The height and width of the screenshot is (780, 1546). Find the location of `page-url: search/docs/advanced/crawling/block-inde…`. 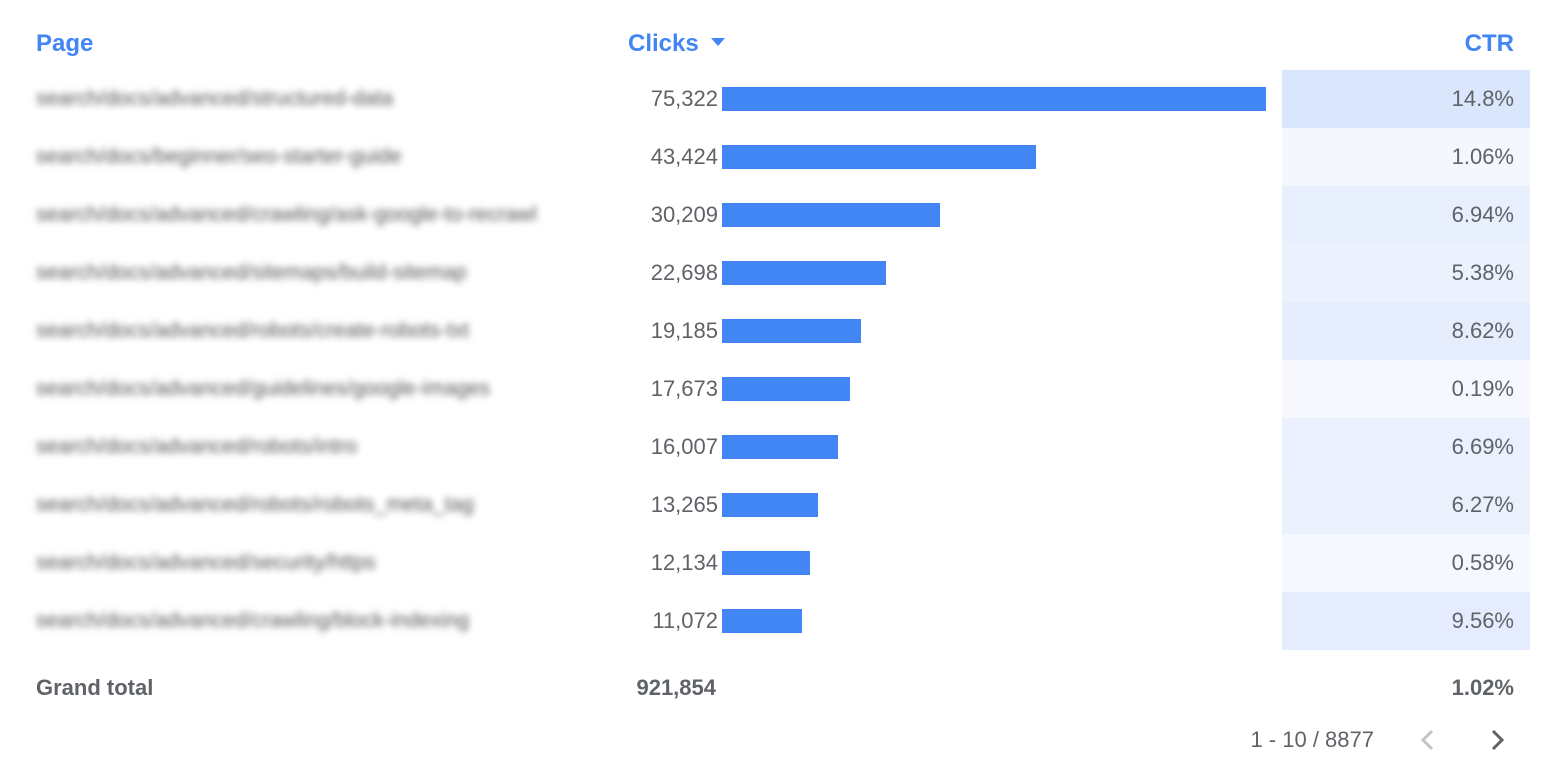

page-url: search/docs/advanced/crawling/block-inde… is located at coordinates (253, 620).